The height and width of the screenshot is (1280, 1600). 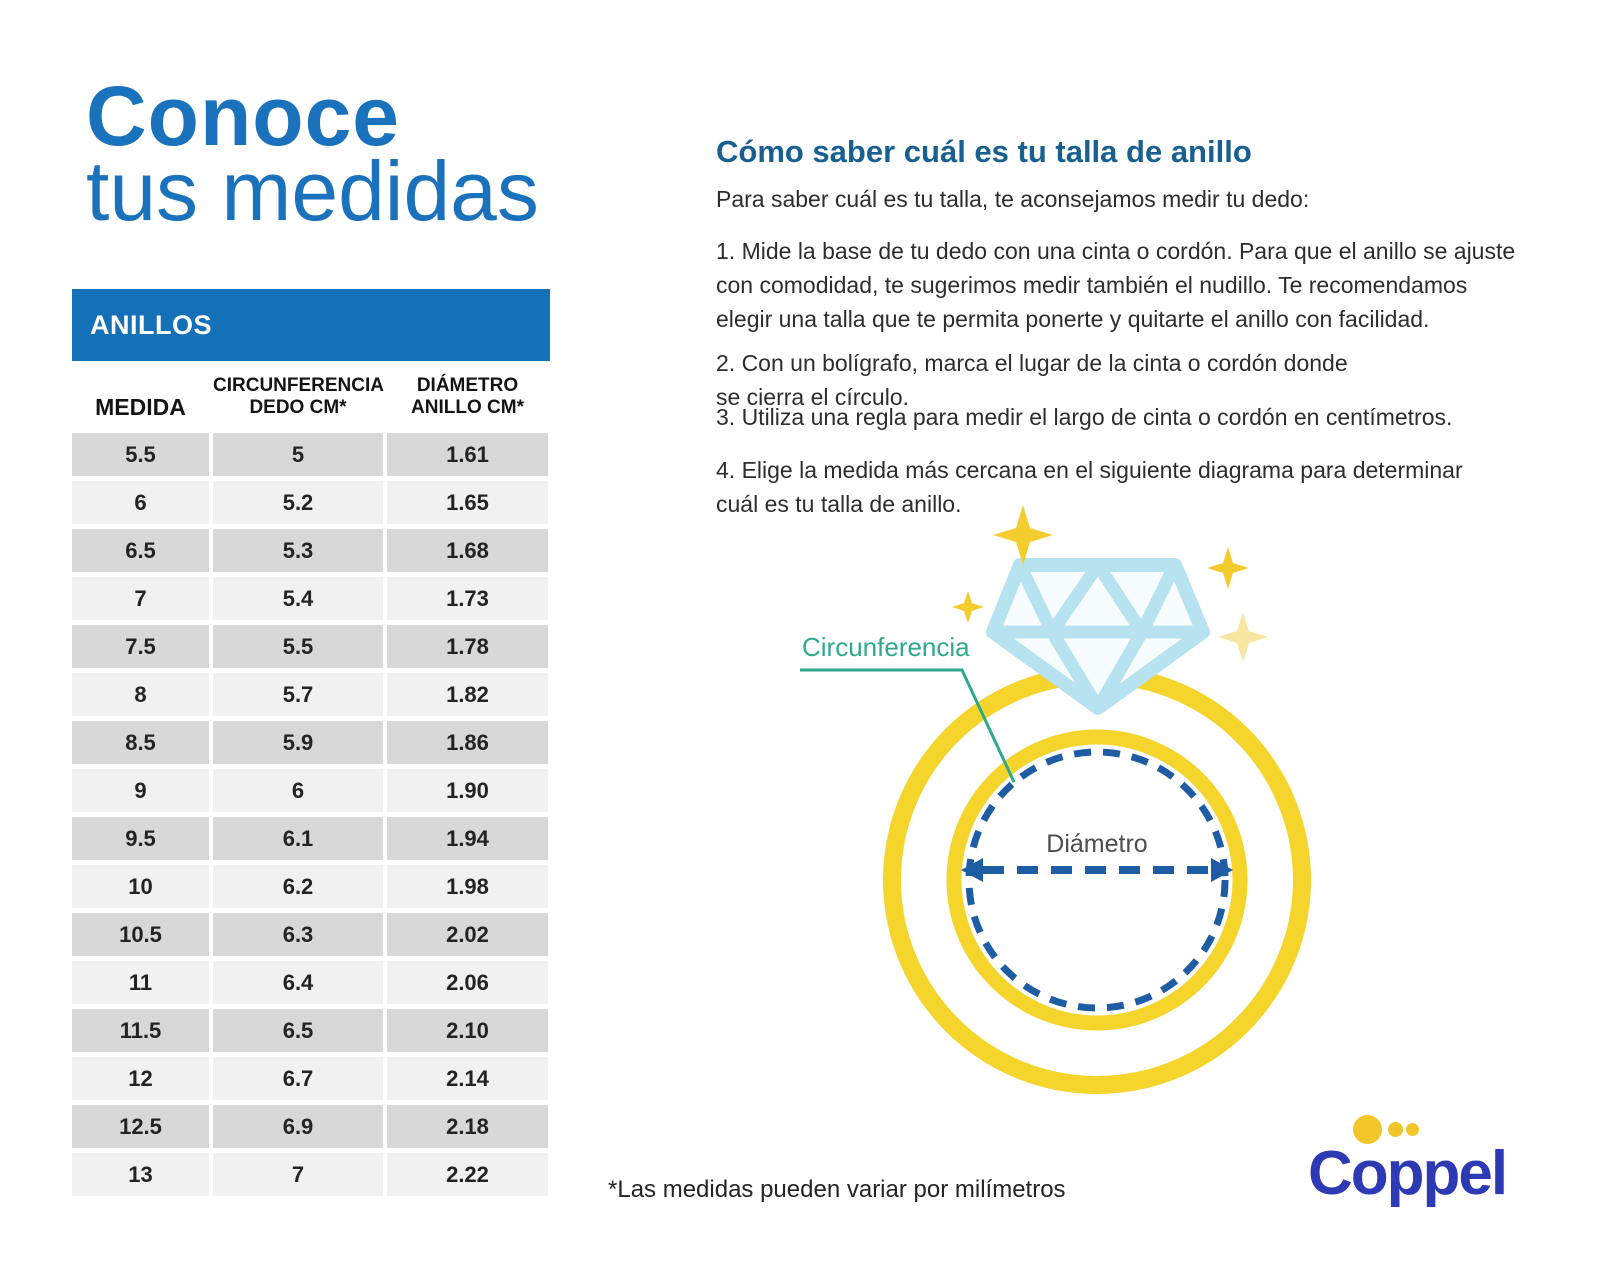 What do you see at coordinates (312, 191) in the screenshot?
I see `page-title-line-2: tus medidas` at bounding box center [312, 191].